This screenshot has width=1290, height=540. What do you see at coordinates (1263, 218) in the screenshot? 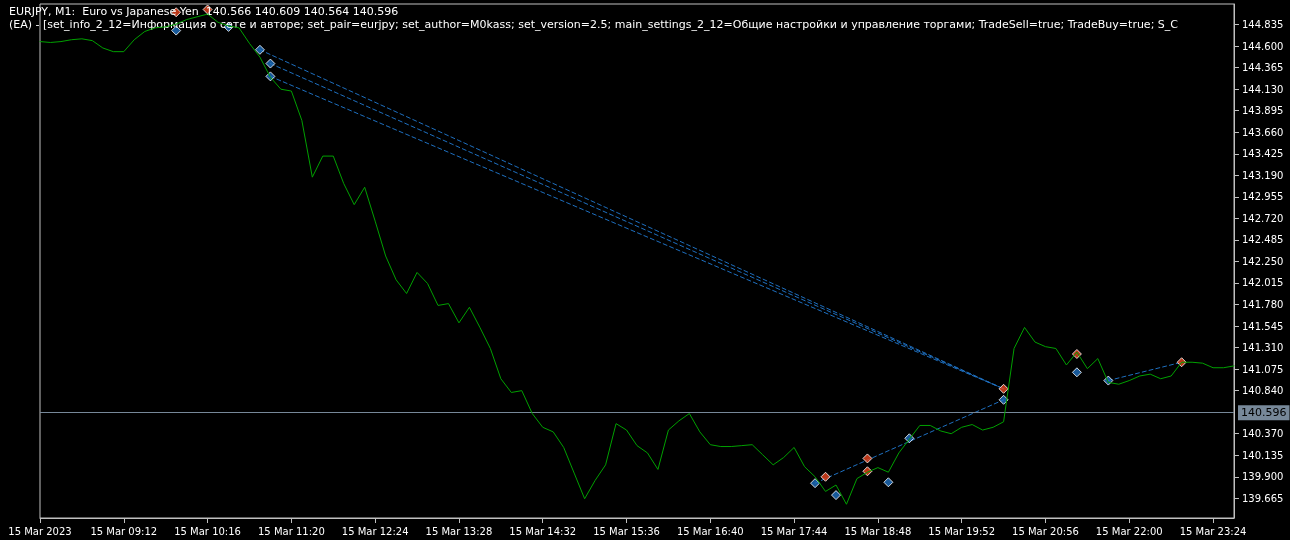
I see `y-tick-label: 142.720` at bounding box center [1263, 218].